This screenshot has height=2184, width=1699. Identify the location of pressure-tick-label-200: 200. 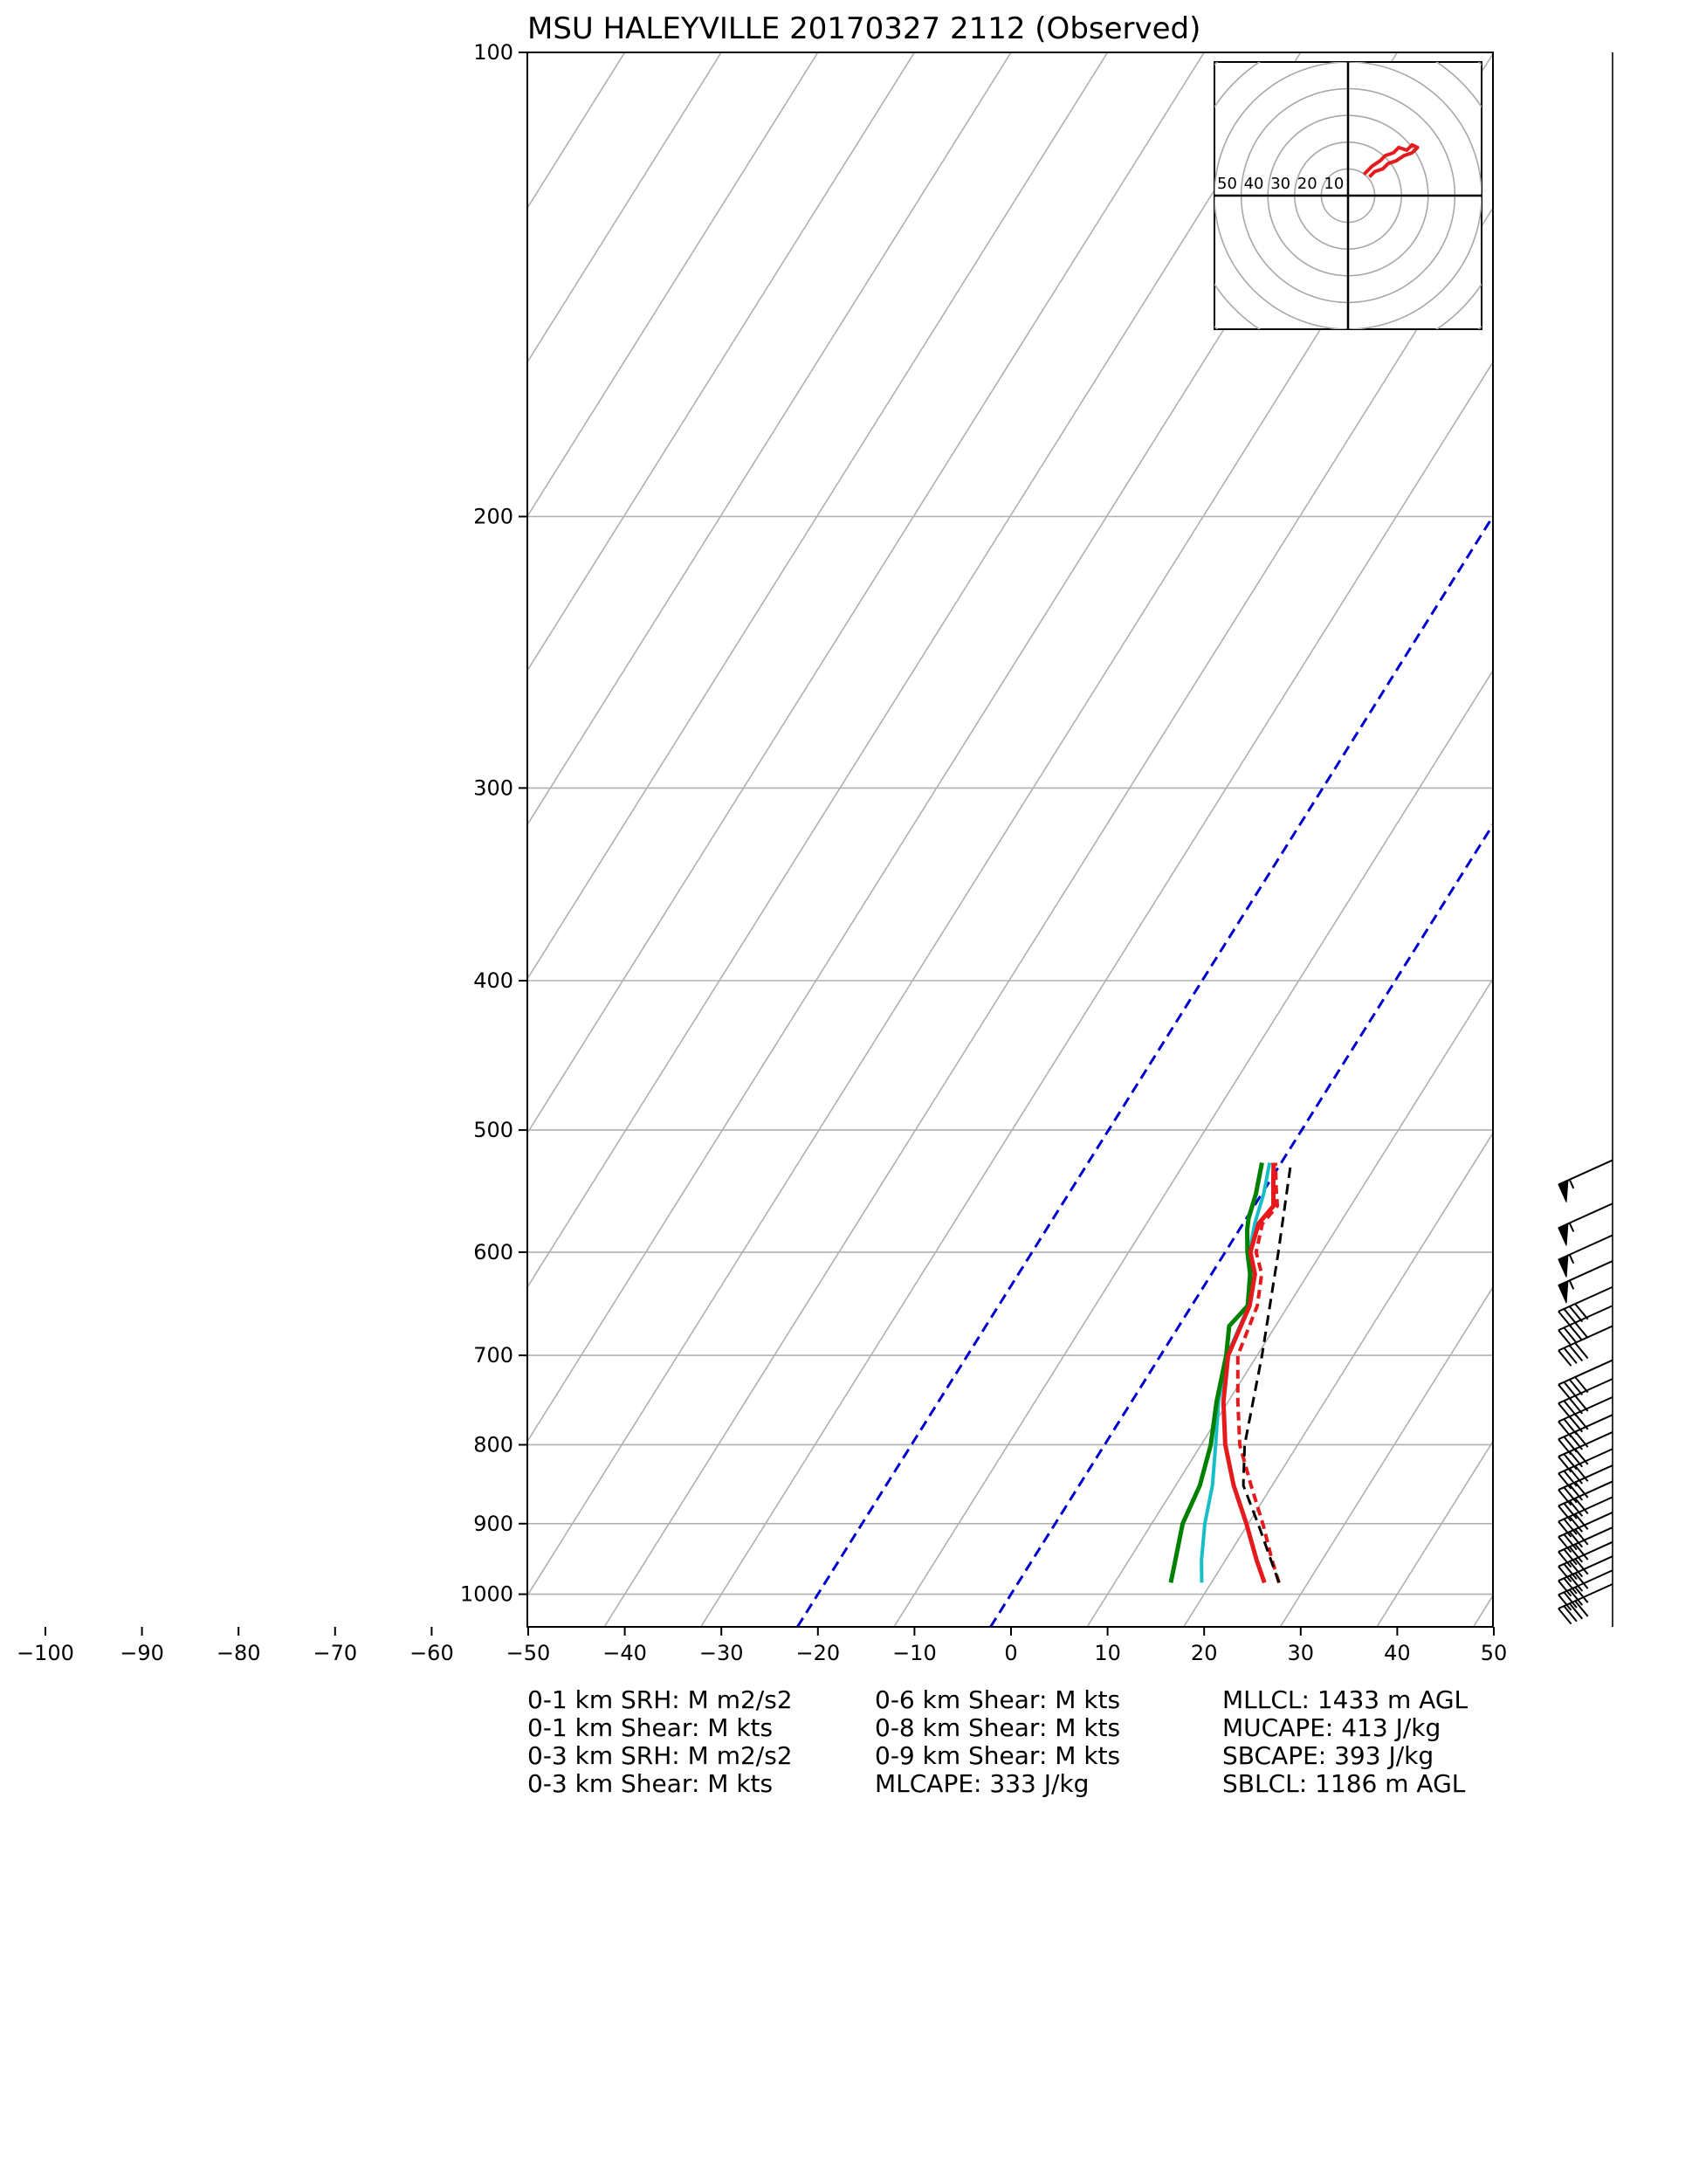
(493, 516).